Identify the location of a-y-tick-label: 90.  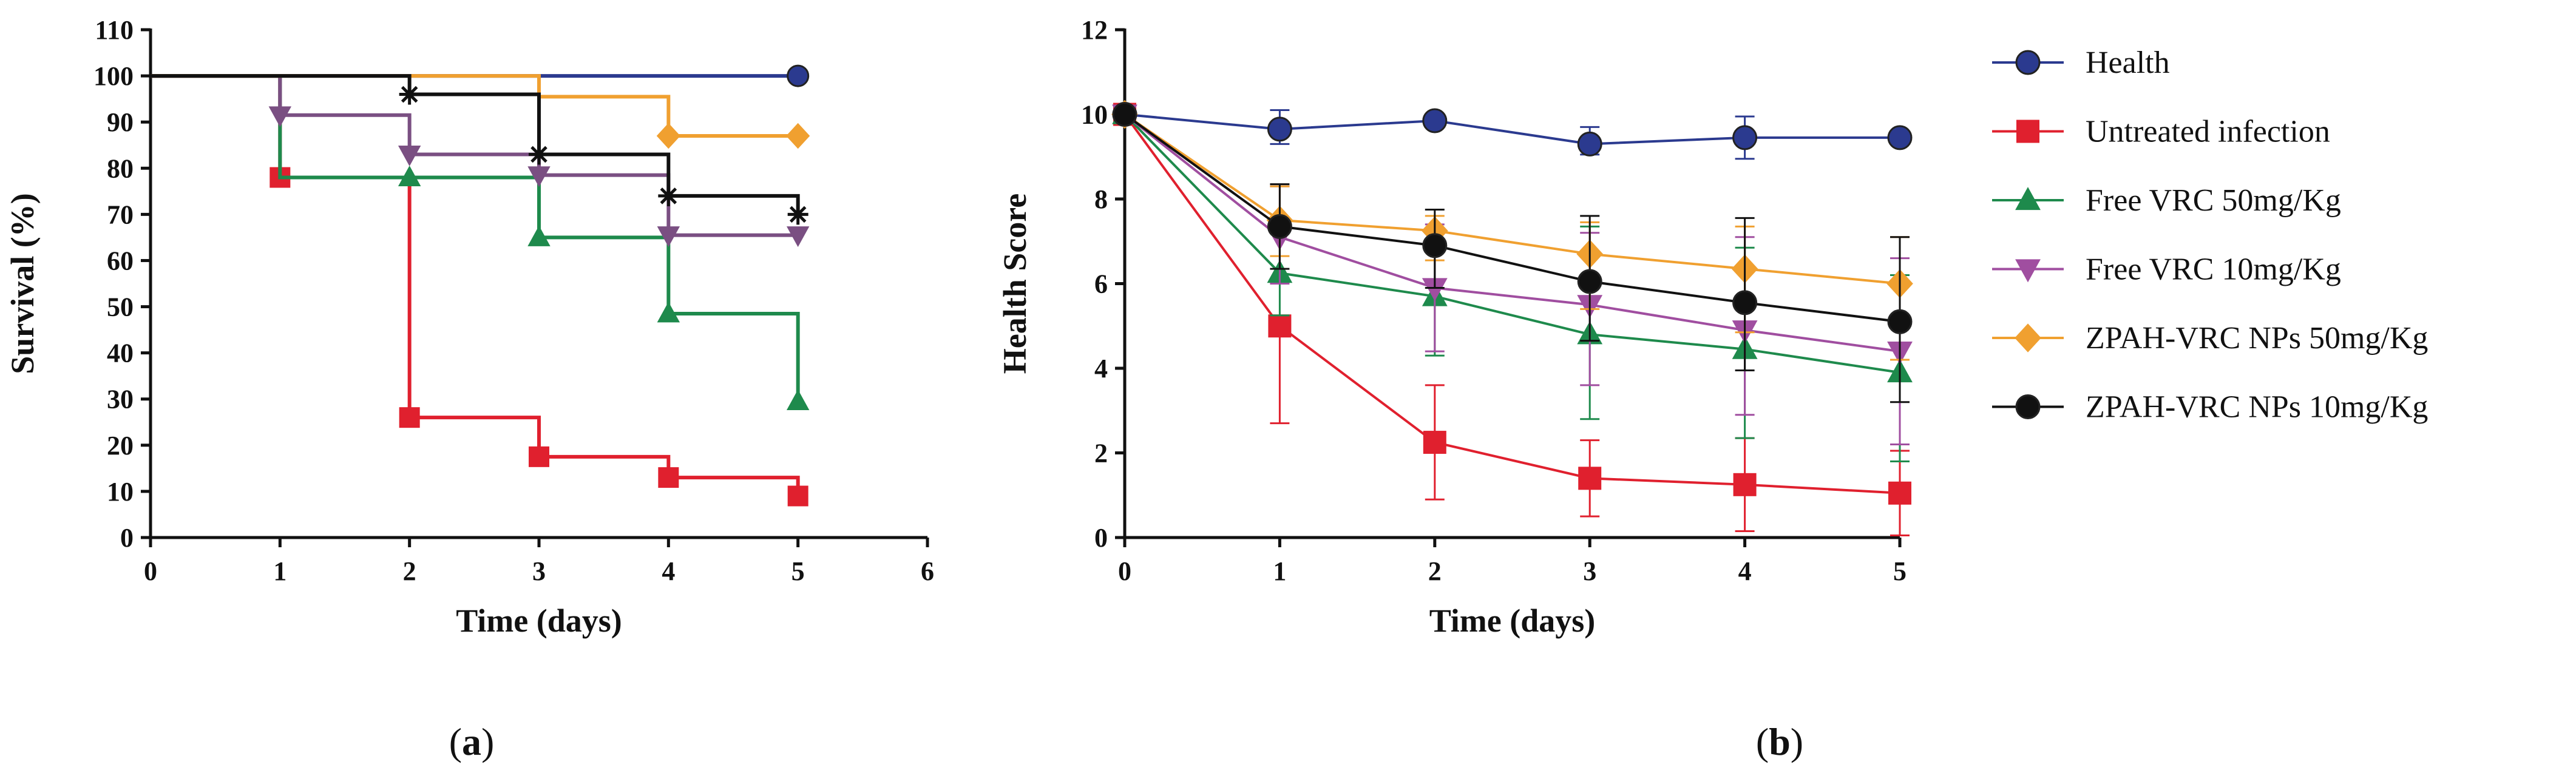
(120, 122).